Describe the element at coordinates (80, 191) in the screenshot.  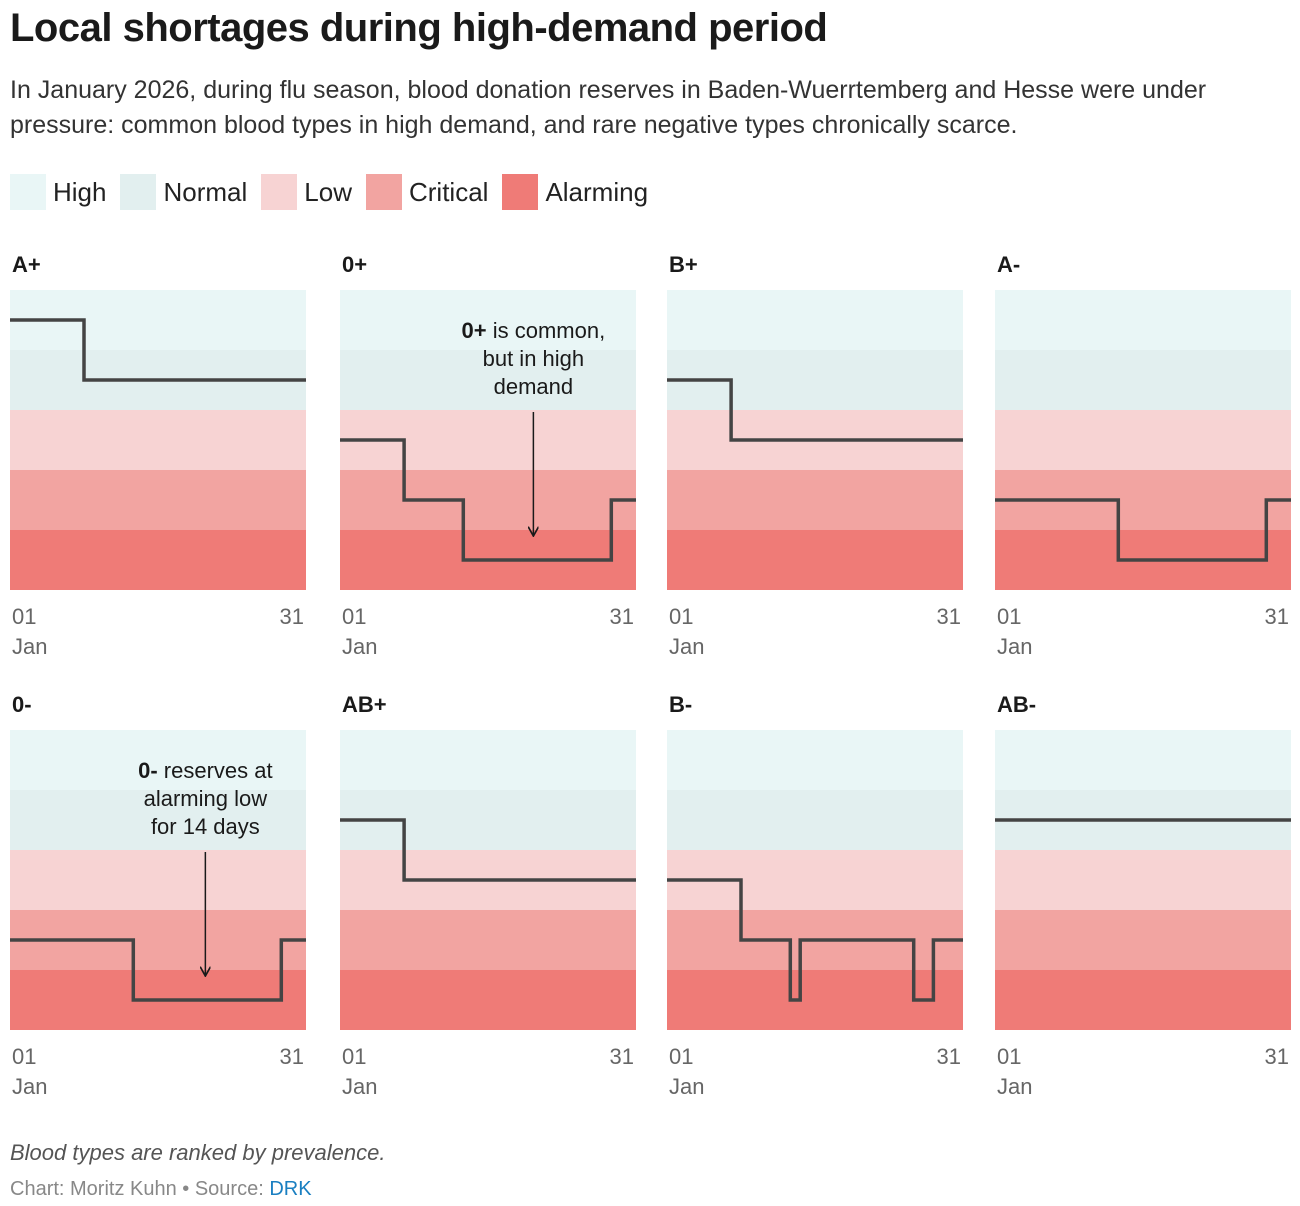
I see `legend-label-high: High` at that location.